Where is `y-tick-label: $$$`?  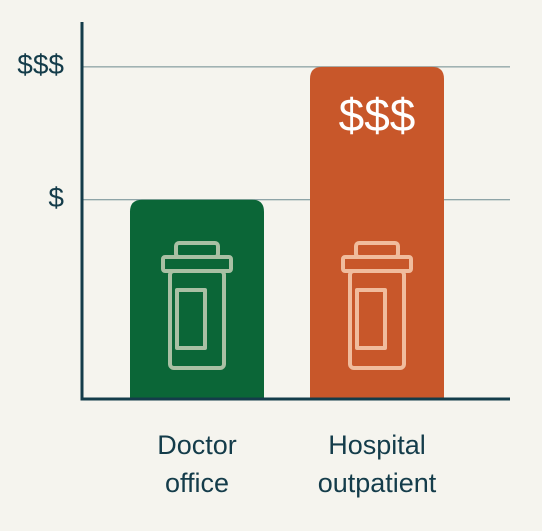
y-tick-label: $$$ is located at coordinates (40, 64).